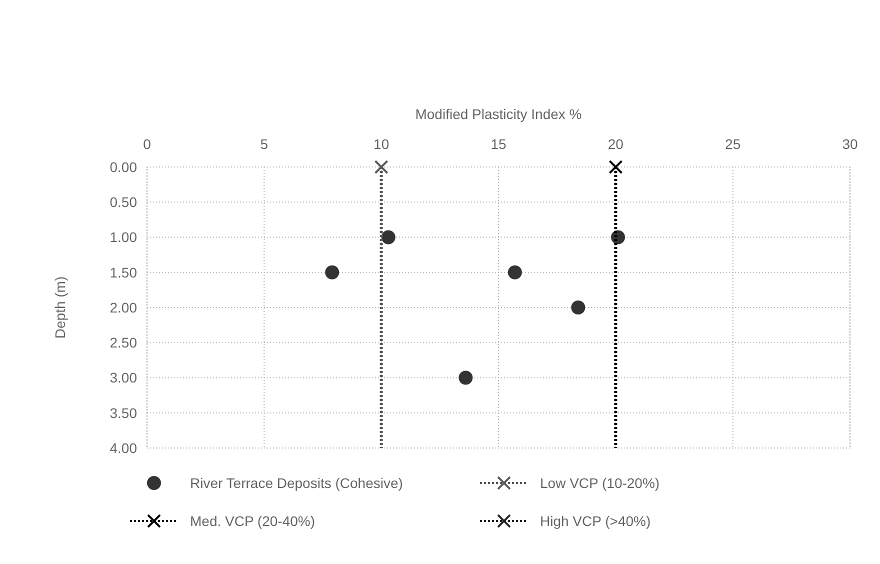 The width and height of the screenshot is (880, 564). I want to click on legend-label: Low VCP (10-20%), so click(600, 482).